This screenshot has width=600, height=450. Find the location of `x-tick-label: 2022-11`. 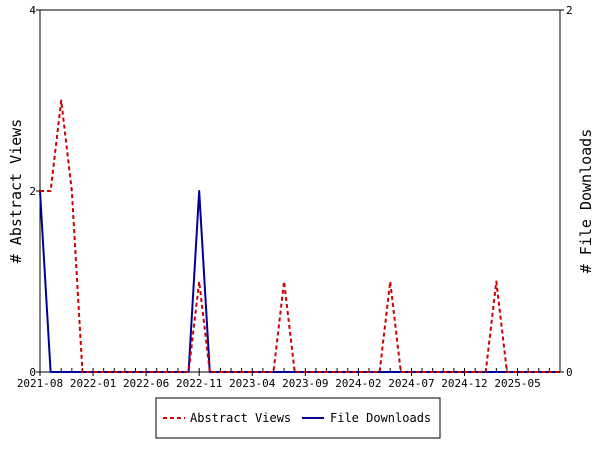

x-tick-label: 2022-11 is located at coordinates (199, 383).